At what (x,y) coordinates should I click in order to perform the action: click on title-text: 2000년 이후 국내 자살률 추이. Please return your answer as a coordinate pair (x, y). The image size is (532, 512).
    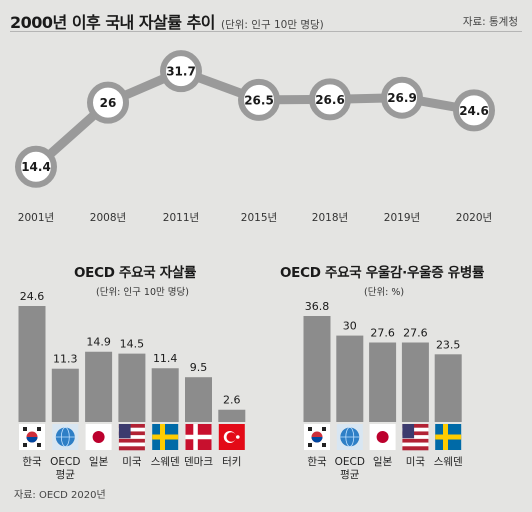
    Looking at the image, I should click on (113, 22).